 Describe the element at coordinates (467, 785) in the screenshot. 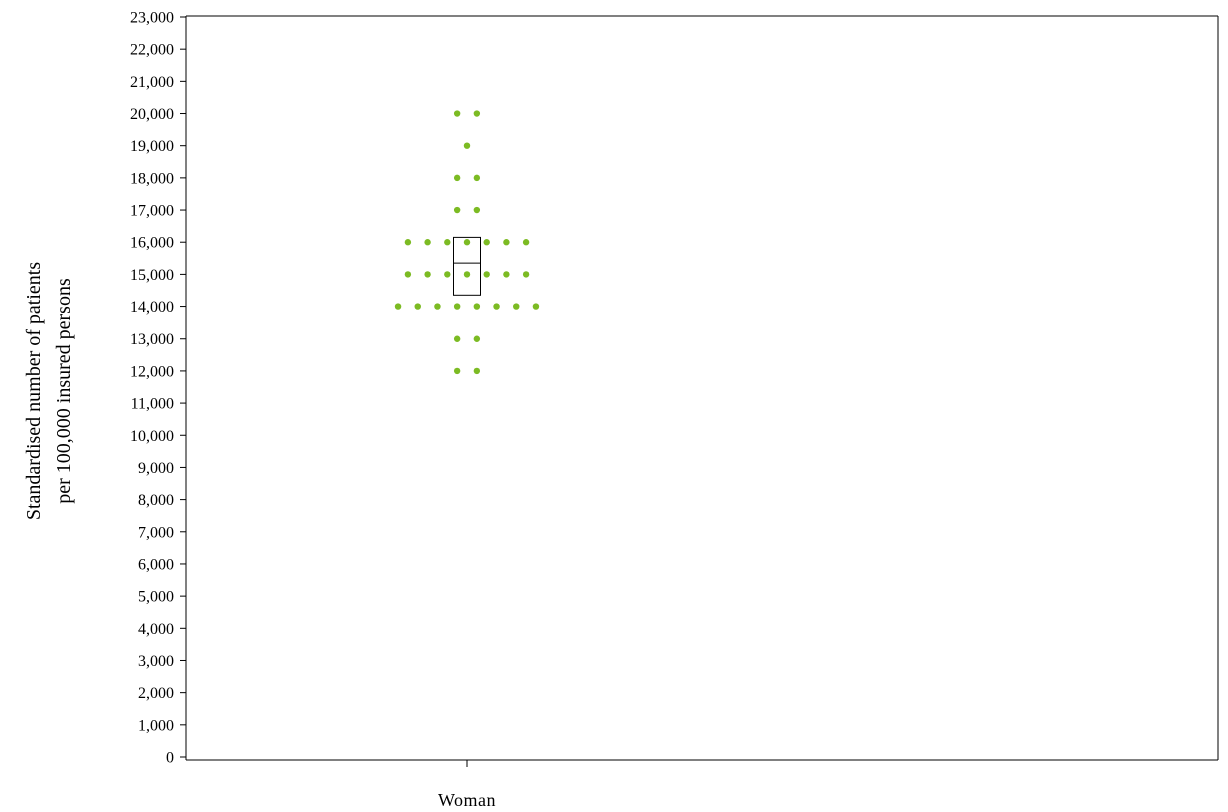

I see `x-axis-ticks: Woman` at that location.